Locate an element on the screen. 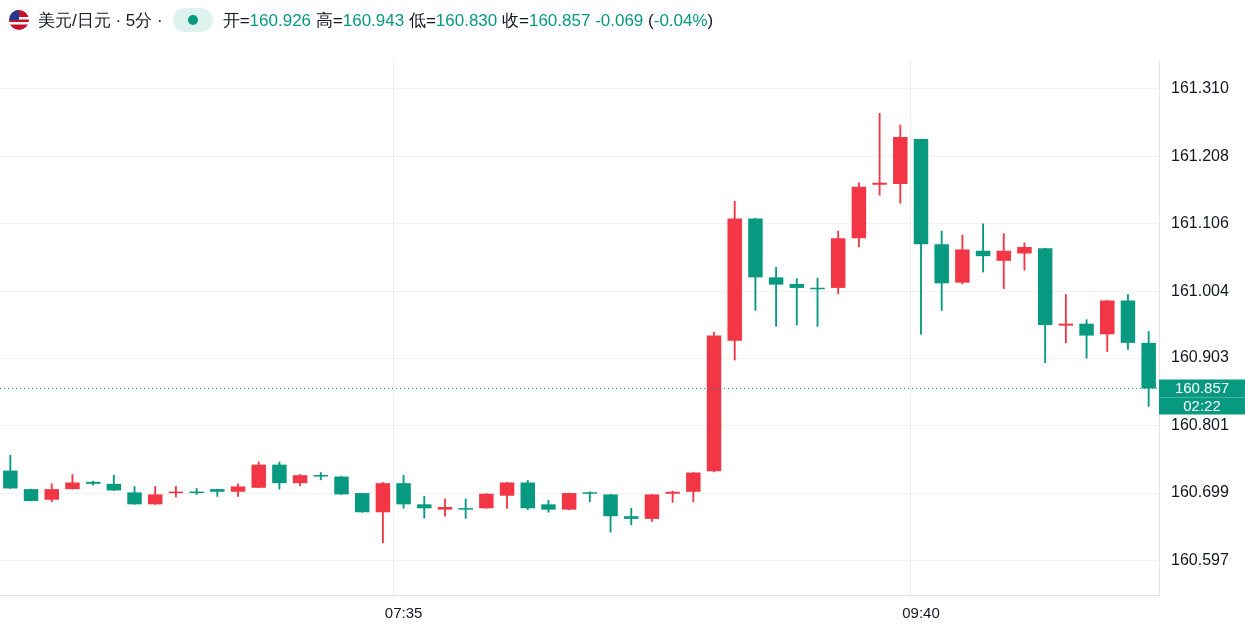 This screenshot has width=1245, height=633. y-tick-label: 161.004 is located at coordinates (1200, 290).